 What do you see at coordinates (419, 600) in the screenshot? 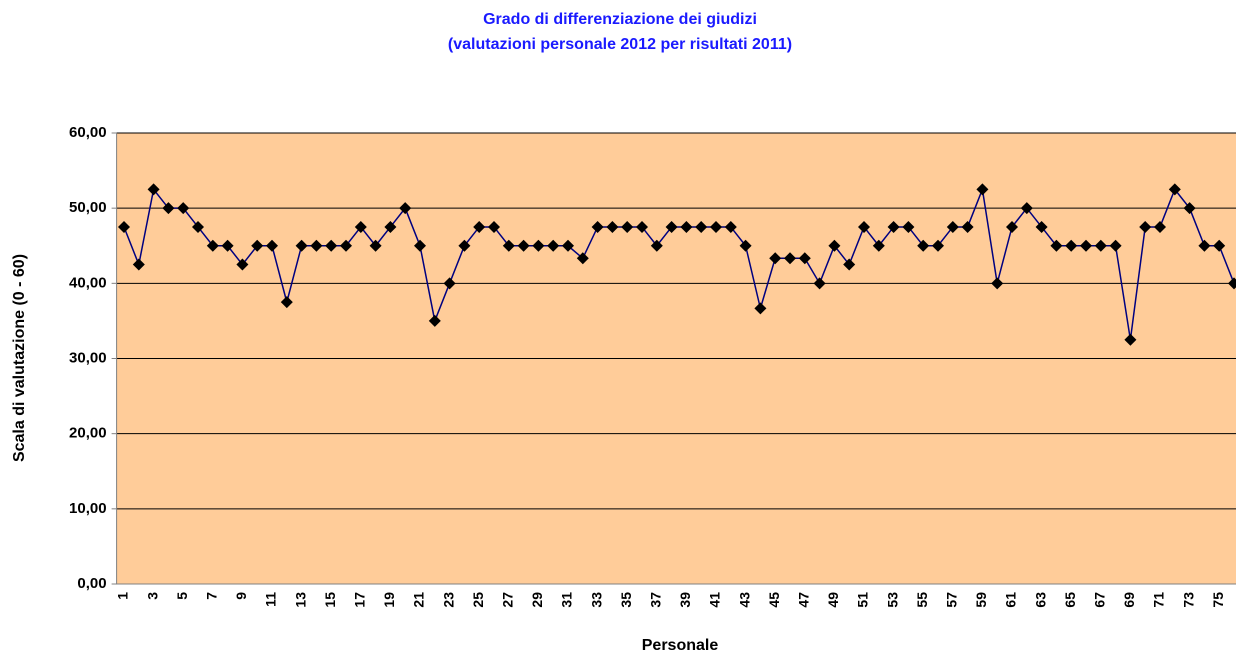
I see `x-tick-label: 21` at bounding box center [419, 600].